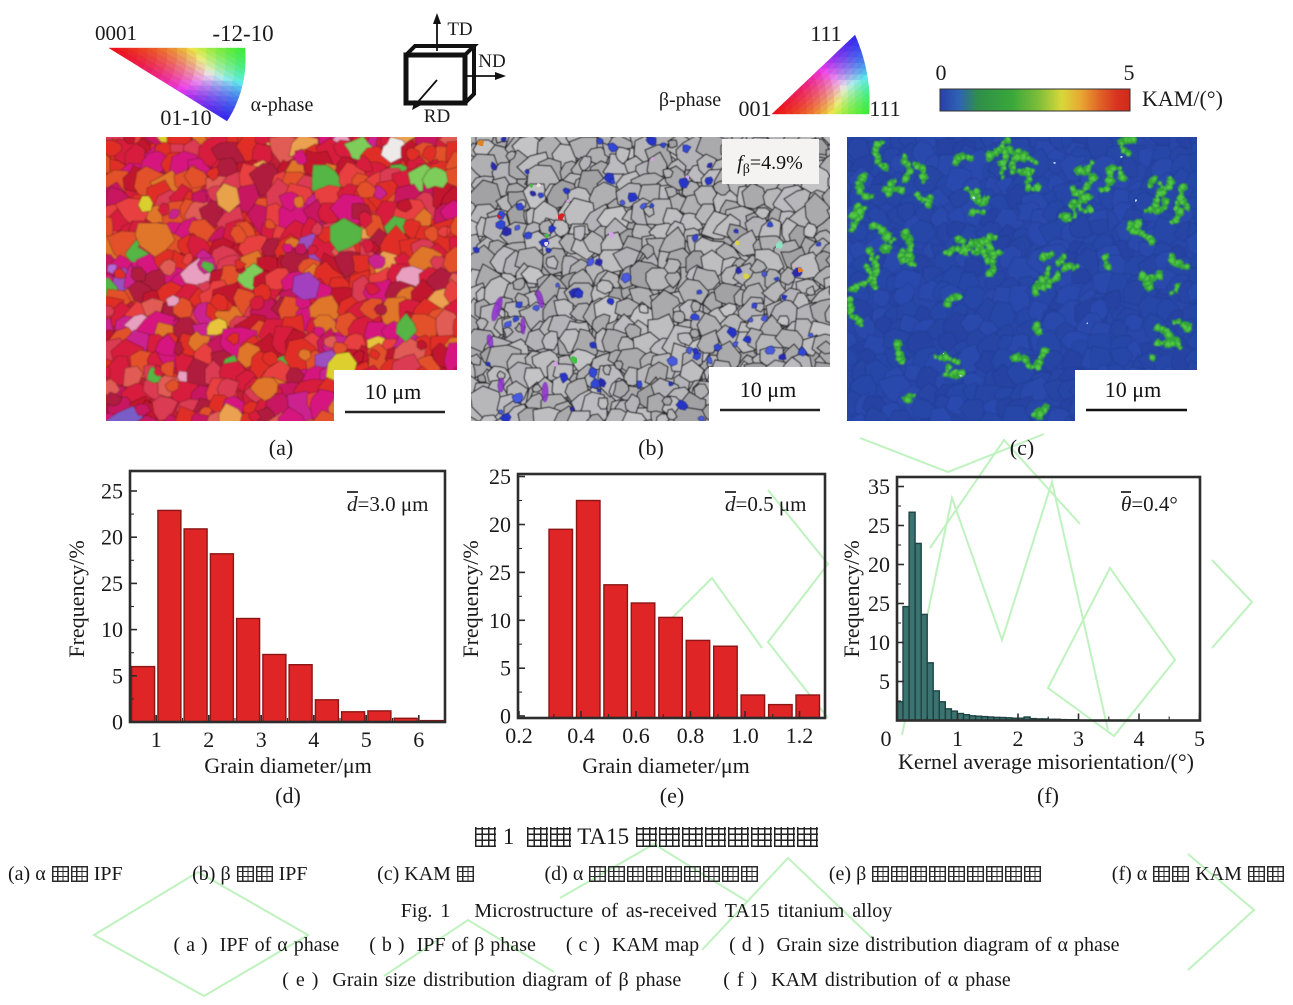  I want to click on svg-text: 0.4, so click(581, 735).